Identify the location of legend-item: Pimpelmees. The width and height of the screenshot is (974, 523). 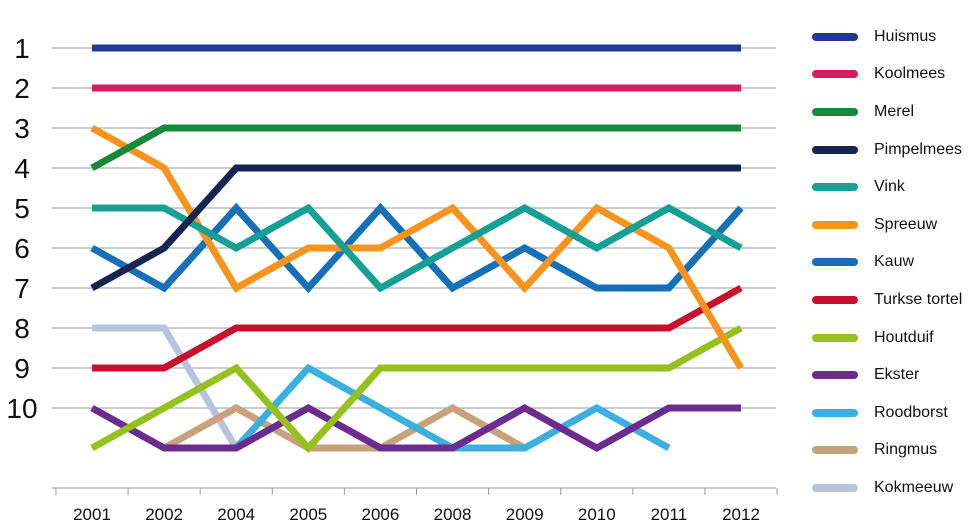
(890, 150).